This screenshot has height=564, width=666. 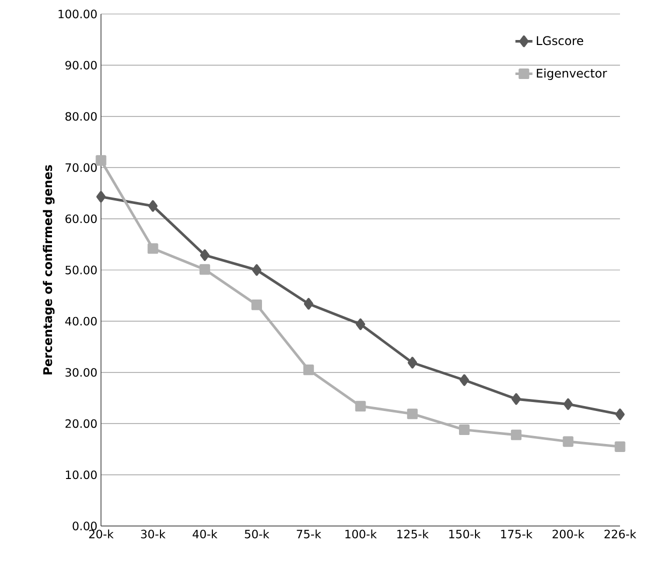 I want to click on x-tick-label: 226-k, so click(x=620, y=534).